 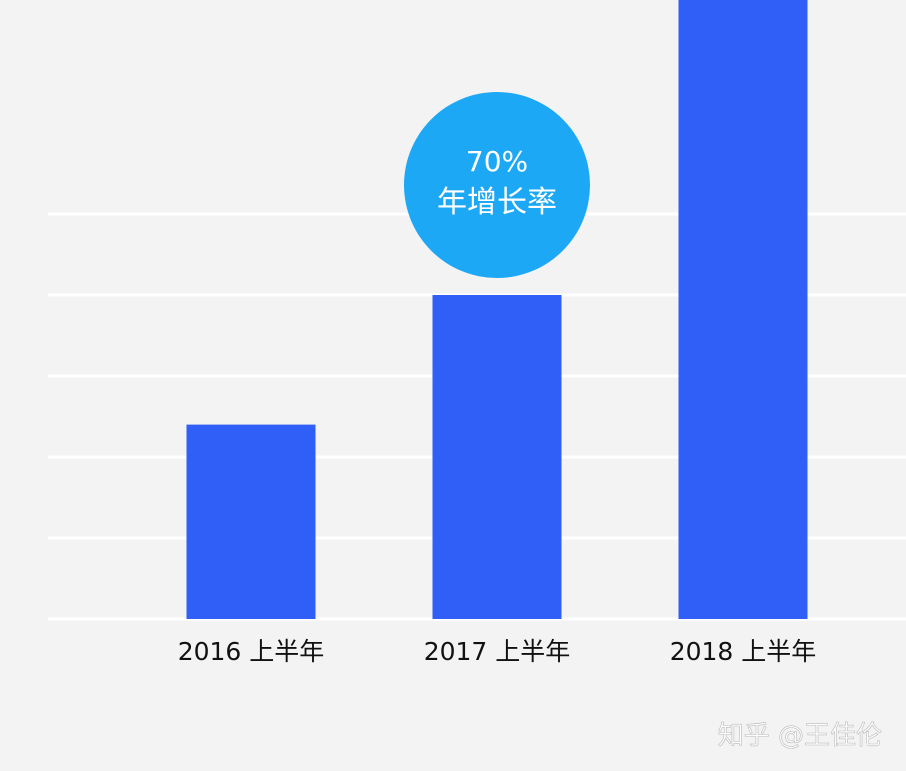 What do you see at coordinates (800, 736) in the screenshot?
I see `watermark: 知乎 @王佳伦` at bounding box center [800, 736].